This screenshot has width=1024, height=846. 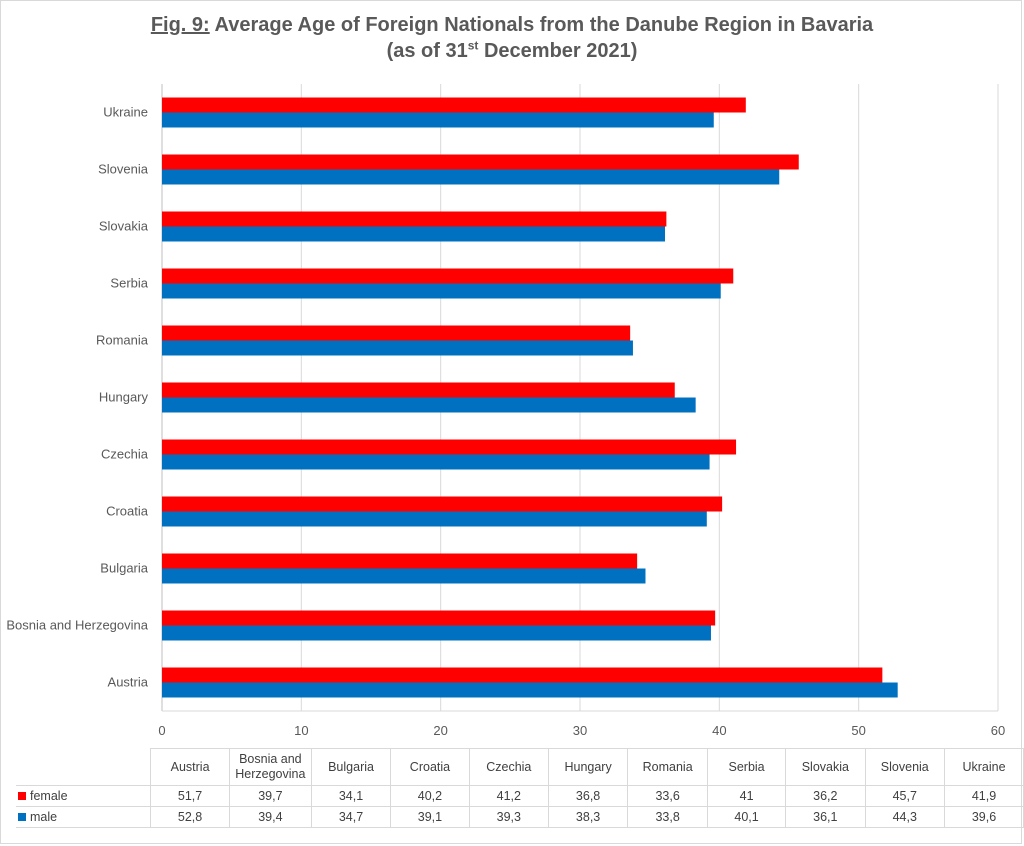 I want to click on x-tick-label: 30, so click(x=580, y=730).